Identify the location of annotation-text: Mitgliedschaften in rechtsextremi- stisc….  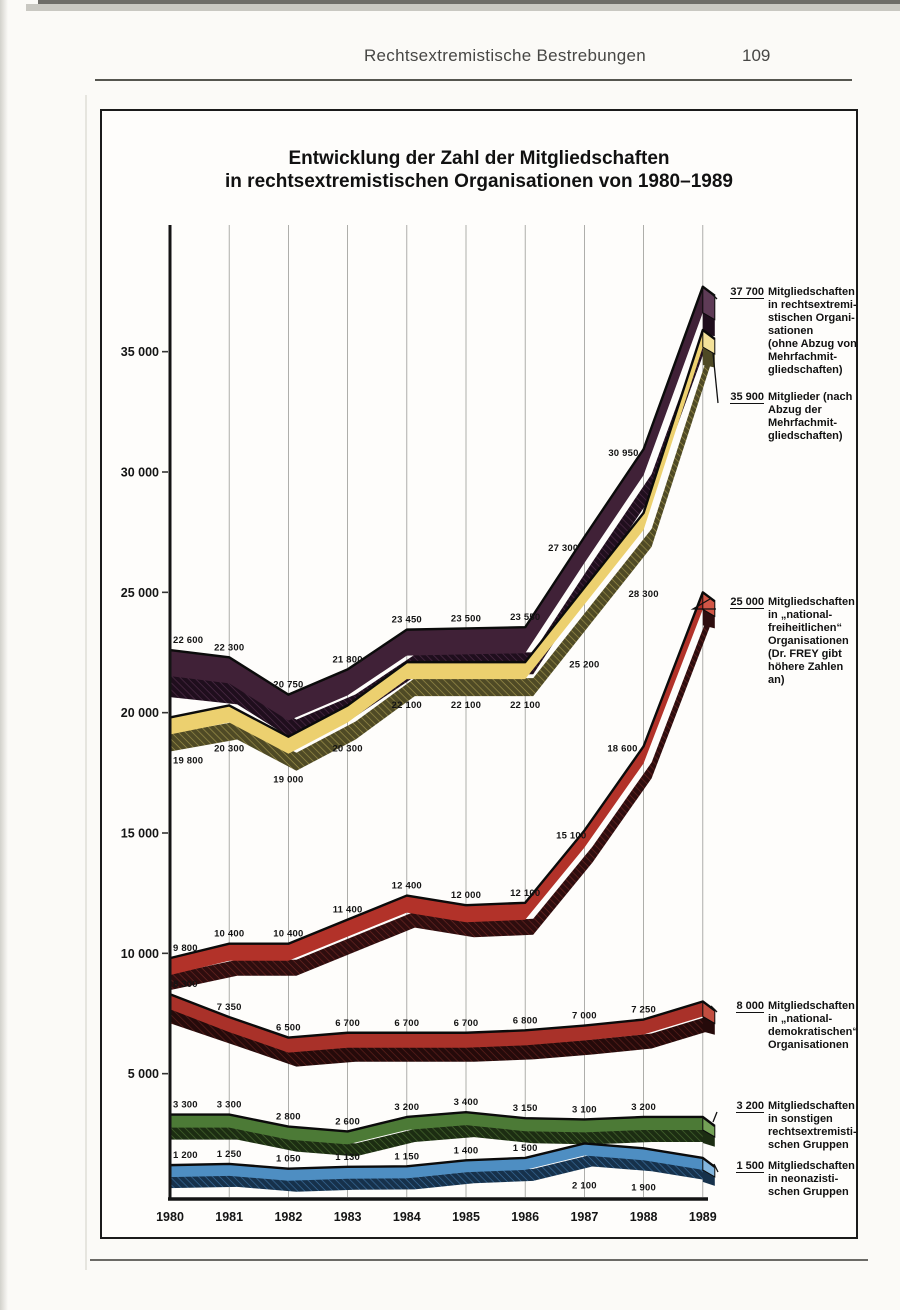
(812, 331).